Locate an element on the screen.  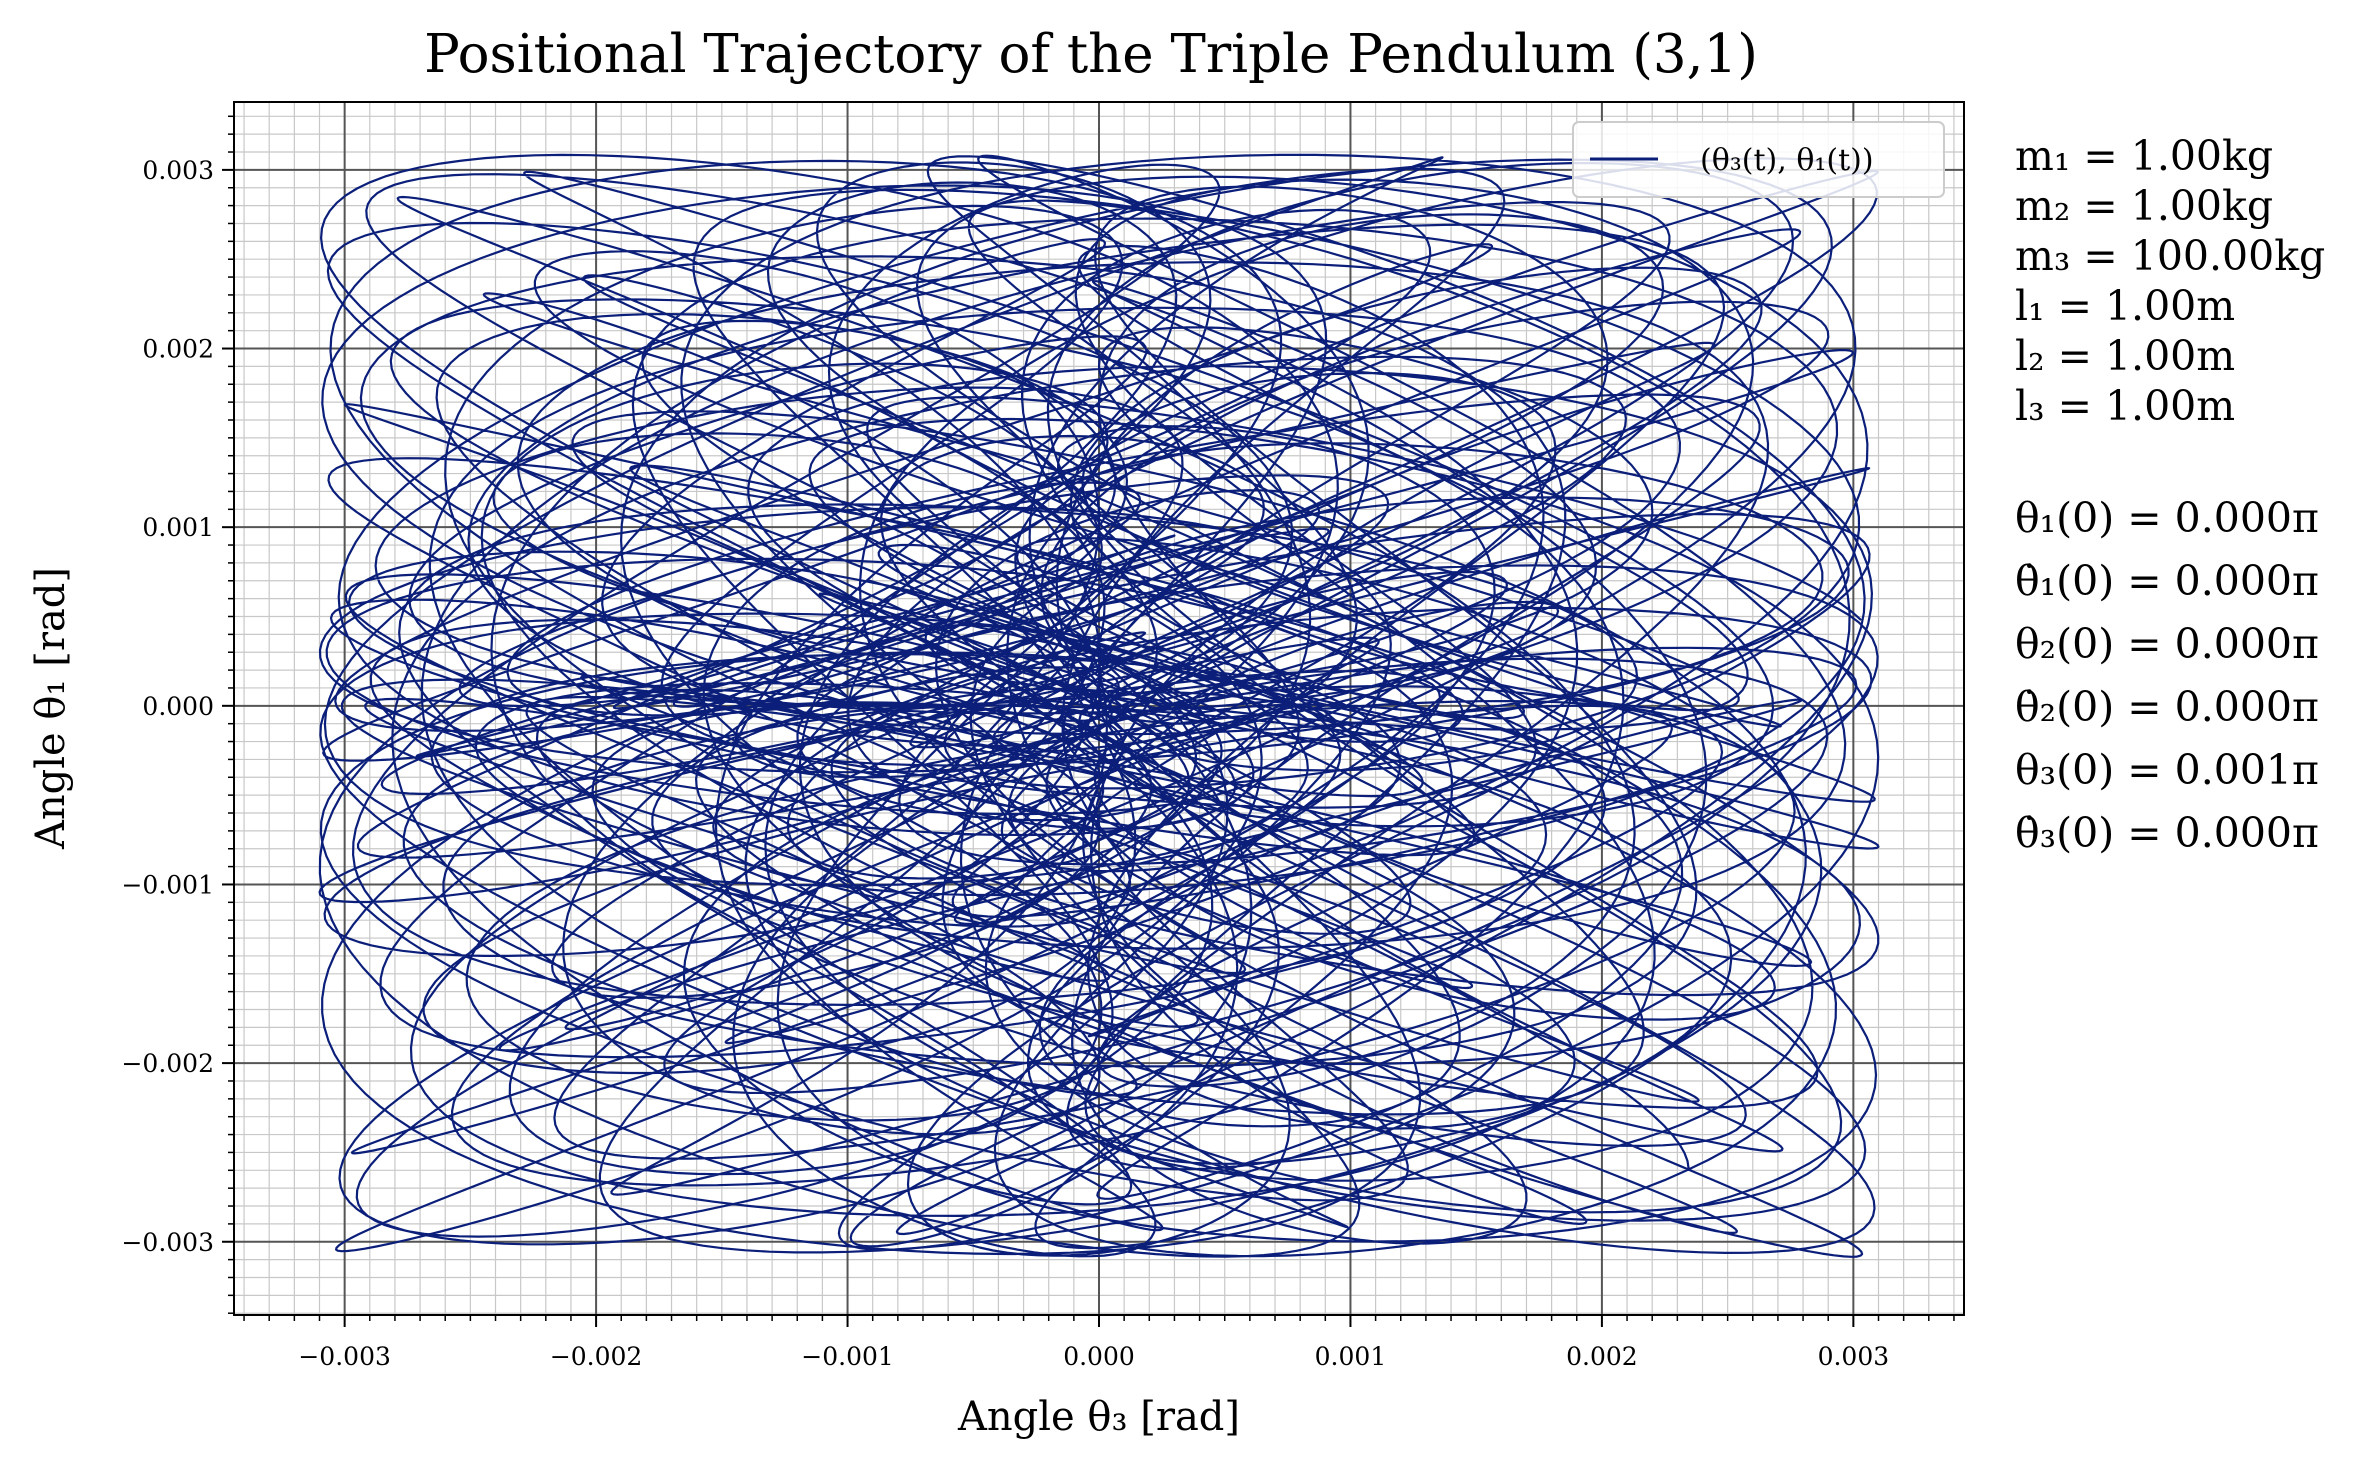
legend: (θ₃(t), θ₁(t)) is located at coordinates (1758, 159).